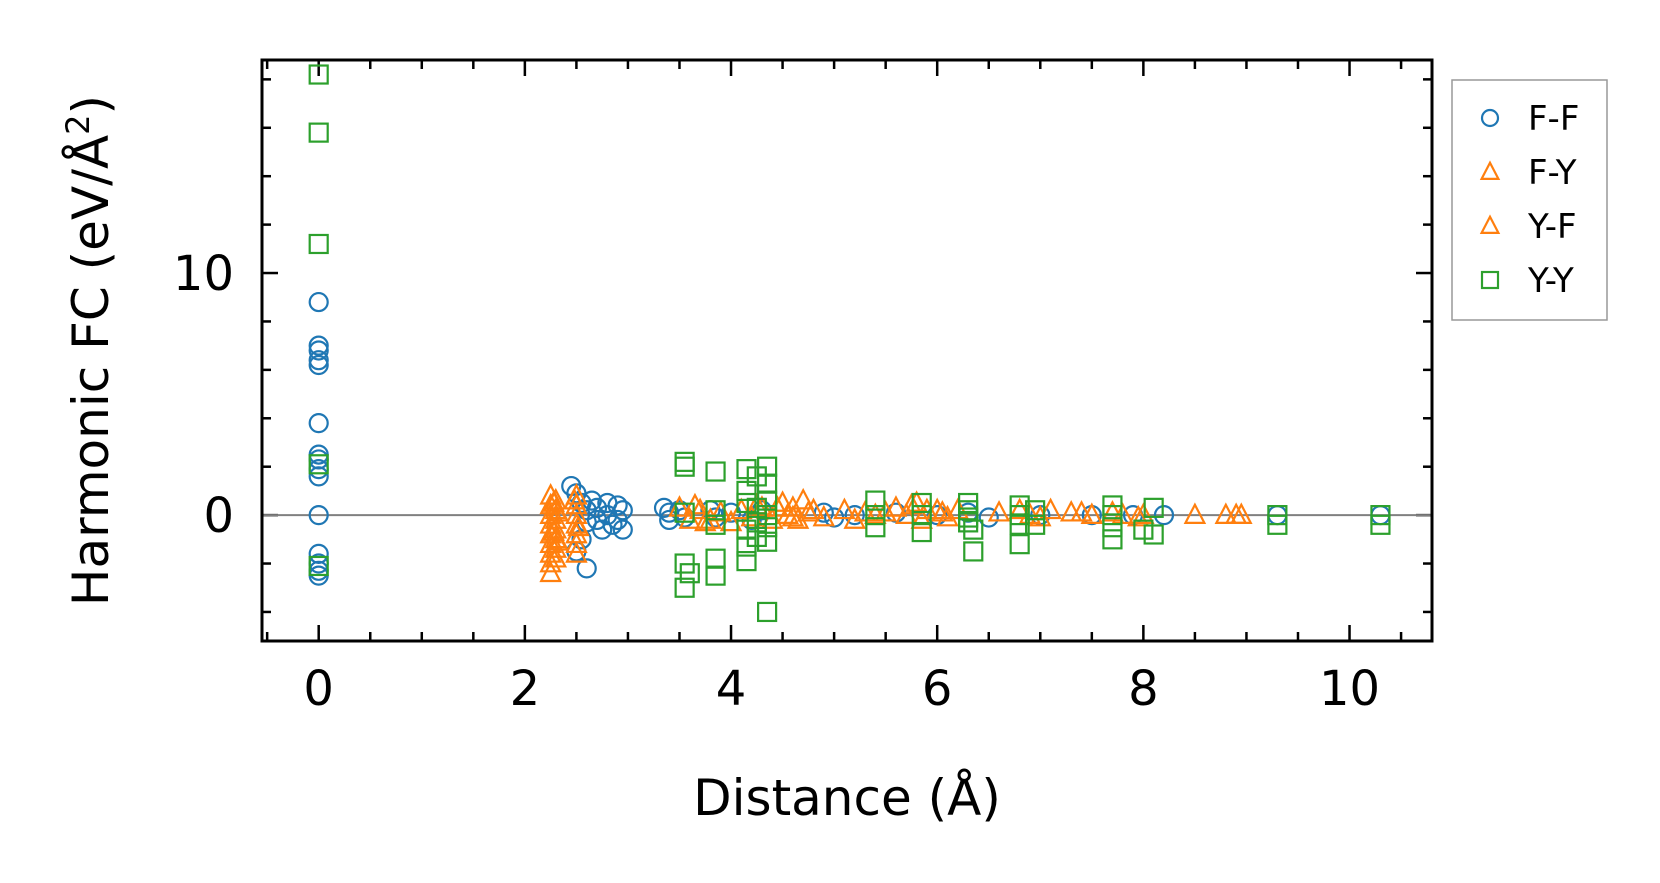 The width and height of the screenshot is (1660, 883). What do you see at coordinates (91, 370) in the screenshot?
I see `y-axis-title-main: Harmonic FC (eV/Å` at bounding box center [91, 370].